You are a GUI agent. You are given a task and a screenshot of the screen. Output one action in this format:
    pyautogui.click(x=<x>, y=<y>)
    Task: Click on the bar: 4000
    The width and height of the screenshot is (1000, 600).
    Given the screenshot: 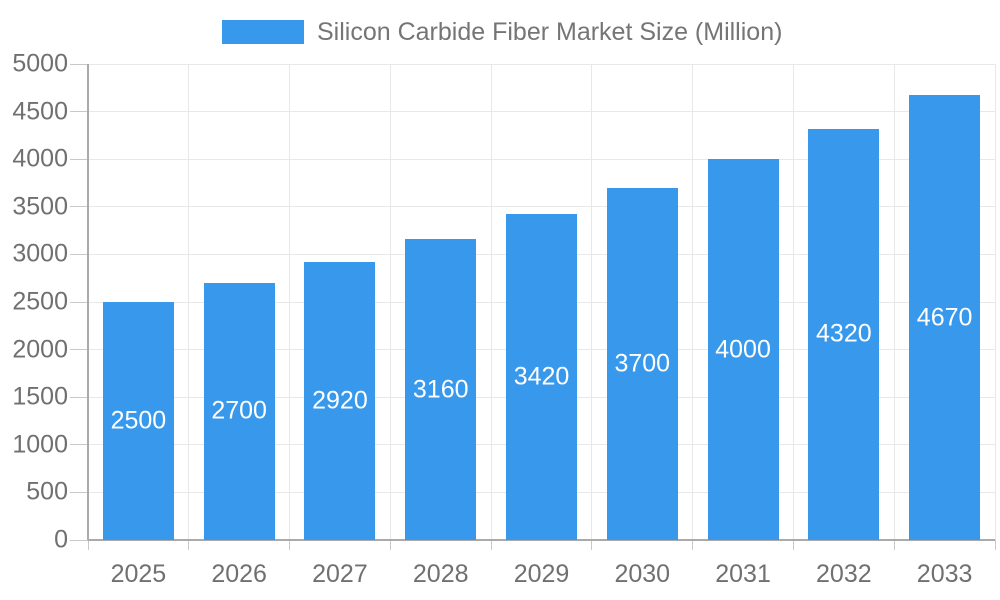 What is the action you would take?
    pyautogui.click(x=743, y=349)
    